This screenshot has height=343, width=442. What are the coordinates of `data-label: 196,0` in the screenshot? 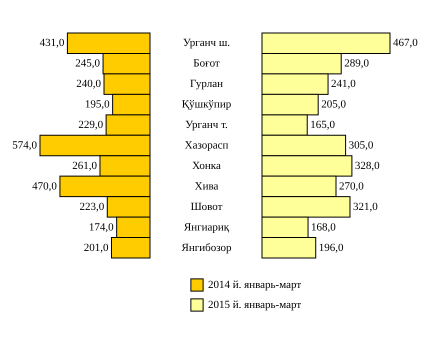 It's located at (331, 248).